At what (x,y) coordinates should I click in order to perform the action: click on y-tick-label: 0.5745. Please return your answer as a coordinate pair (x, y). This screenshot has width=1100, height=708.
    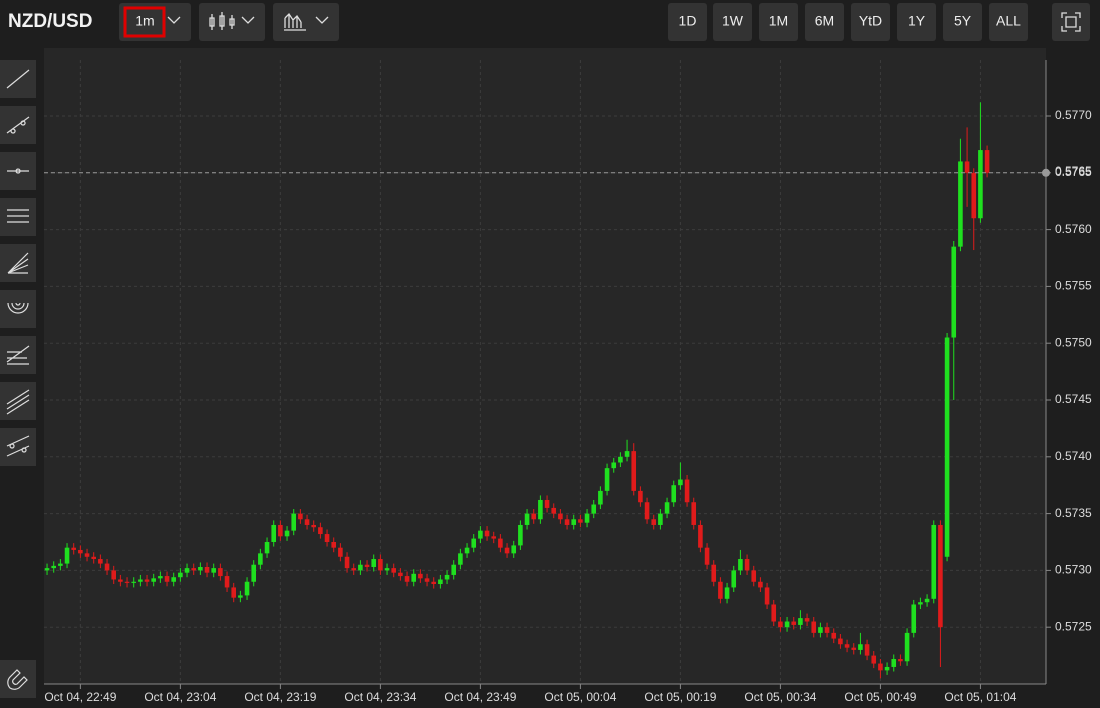
    Looking at the image, I should click on (1073, 399).